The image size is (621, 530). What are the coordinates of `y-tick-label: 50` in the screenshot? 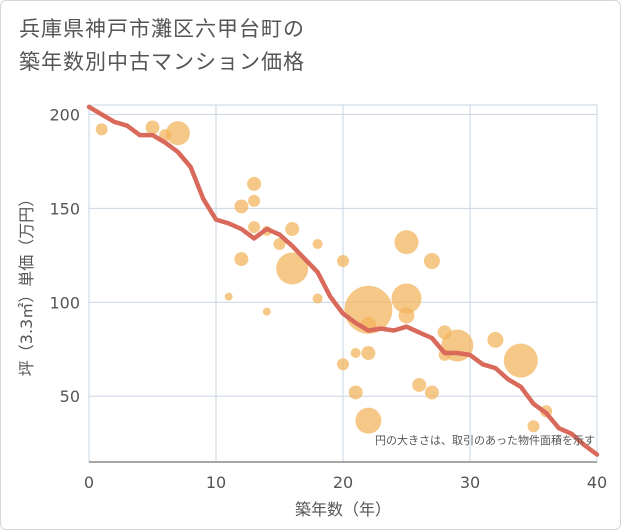 It's located at (70, 396).